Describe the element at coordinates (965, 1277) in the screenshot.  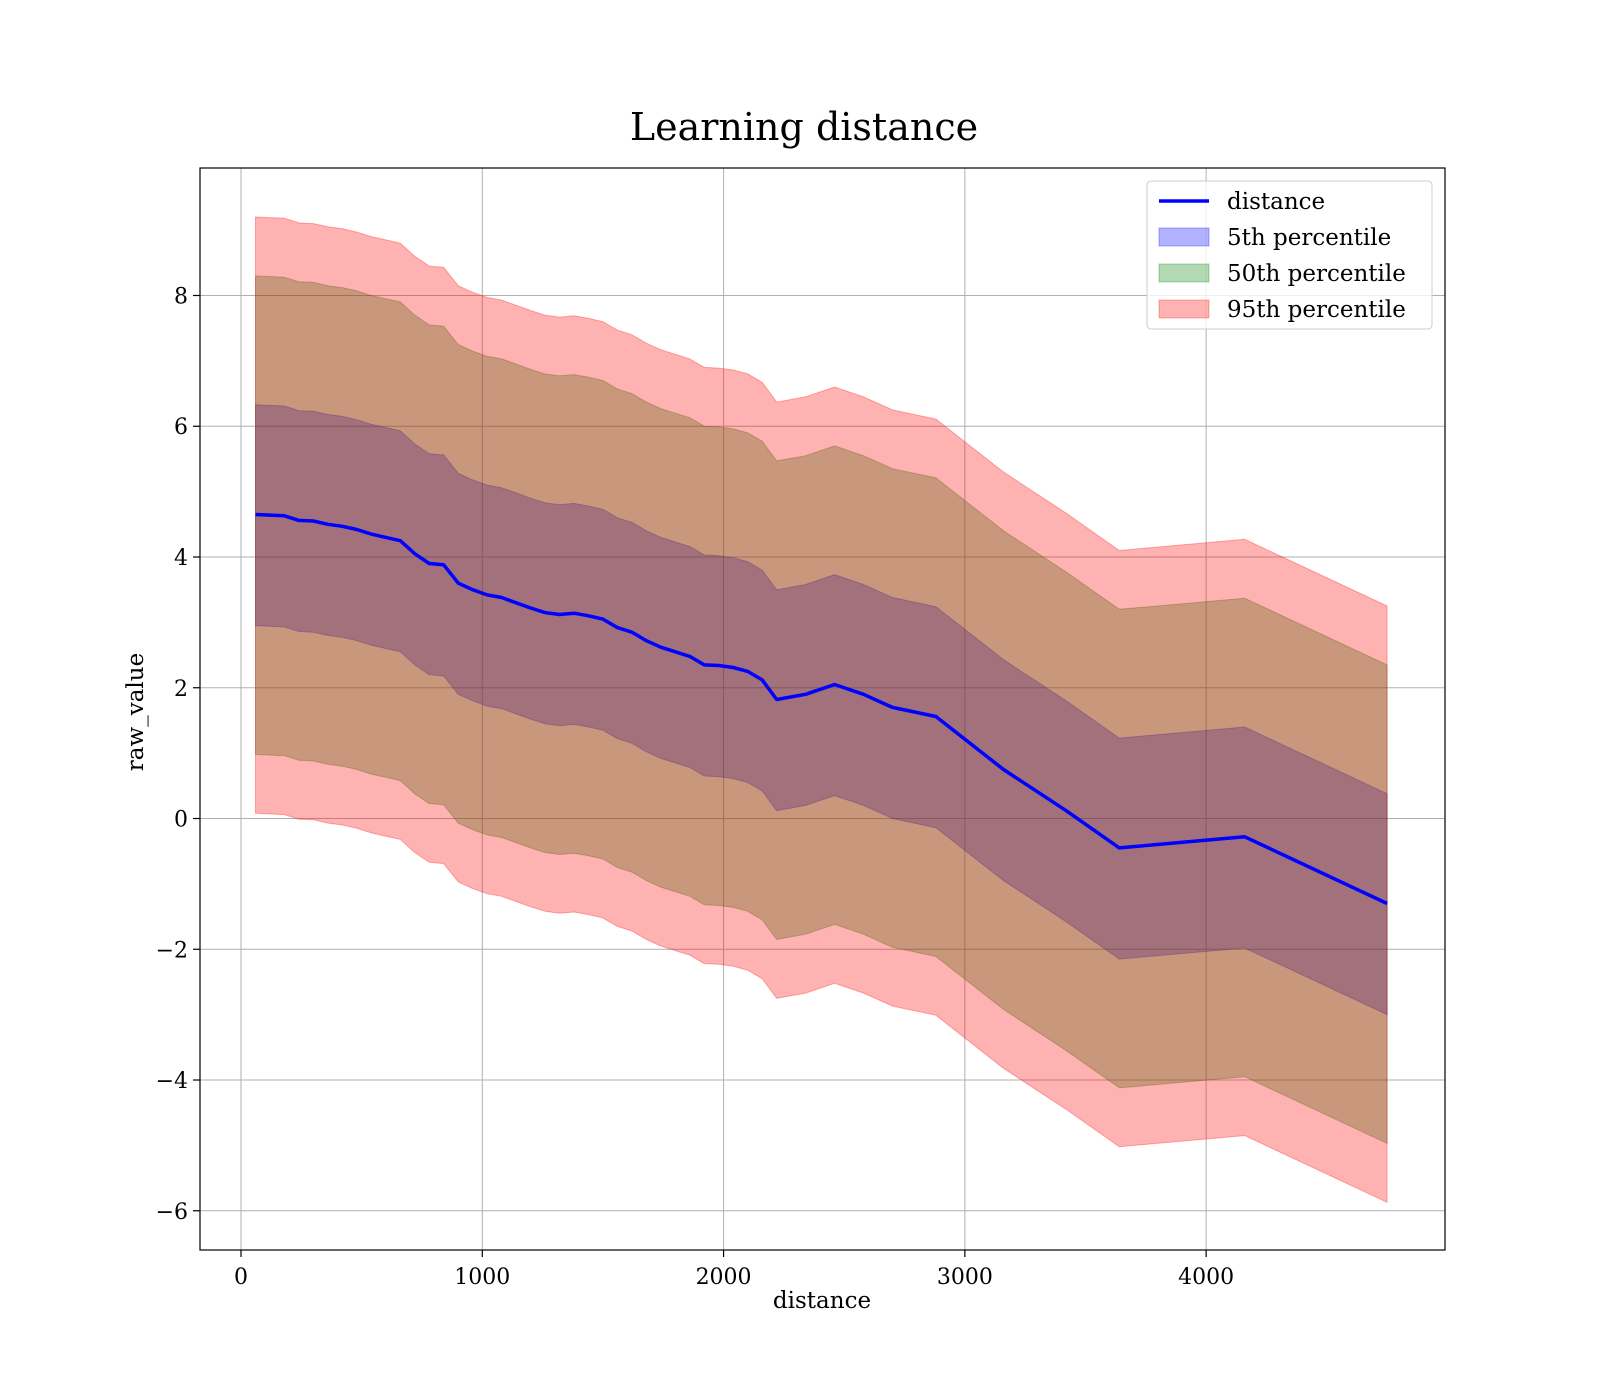
I see `x-tick-label: 3000` at that location.